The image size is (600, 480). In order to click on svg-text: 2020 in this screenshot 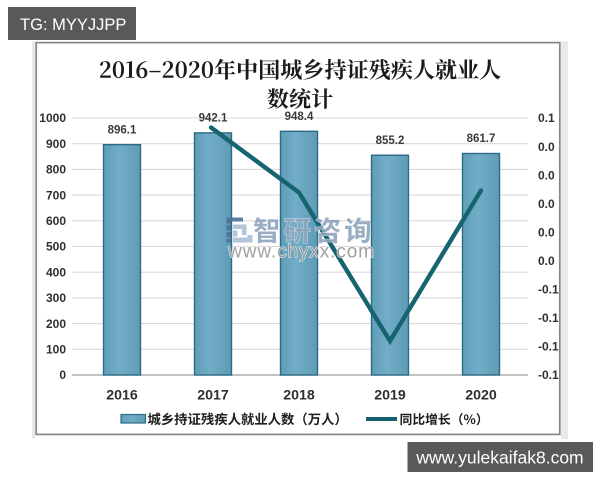, I will do `click(481, 395)`.